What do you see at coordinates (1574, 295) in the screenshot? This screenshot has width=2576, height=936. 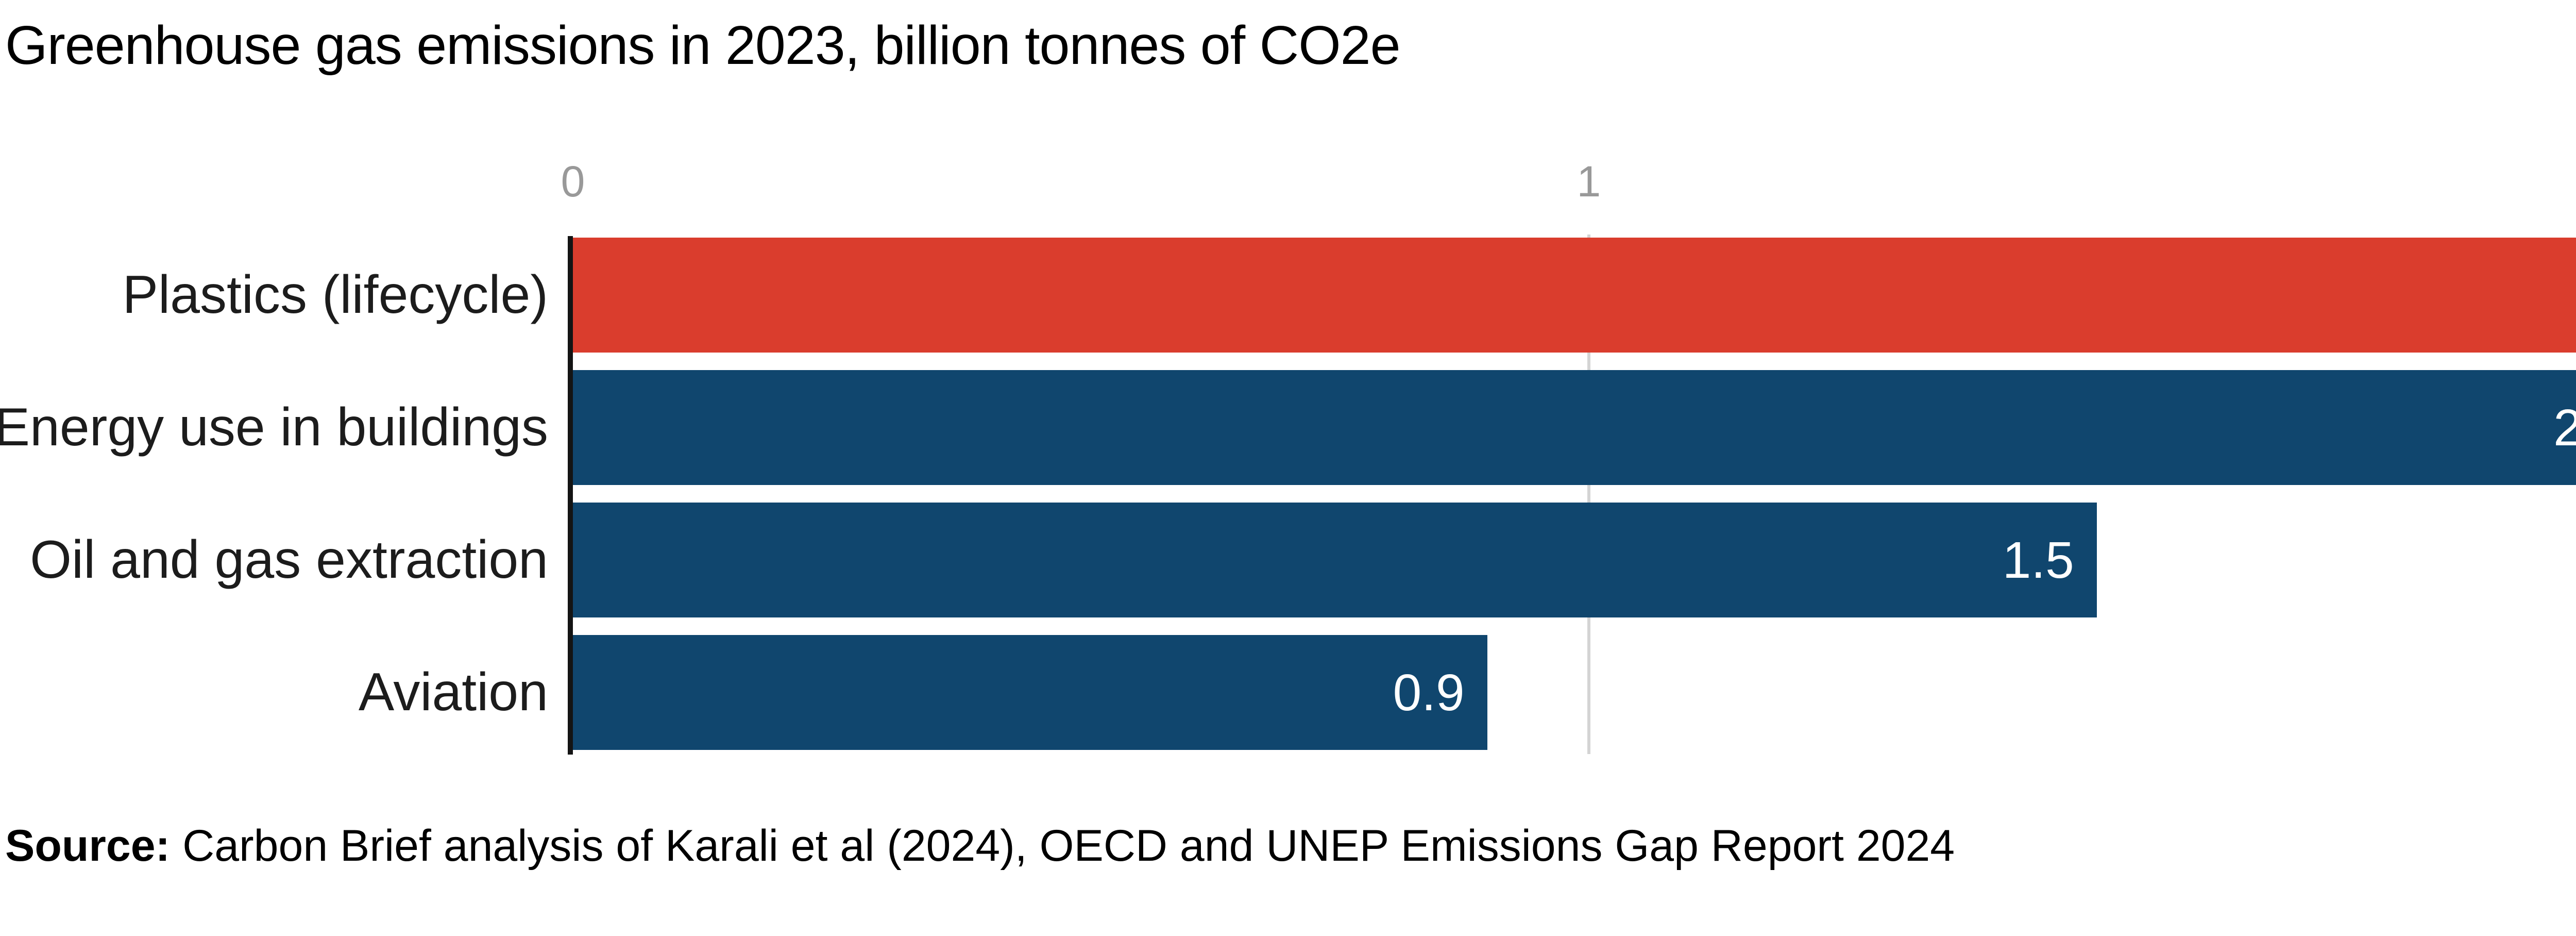 I see `bar-plastics-lifecycle: 2.7` at bounding box center [1574, 295].